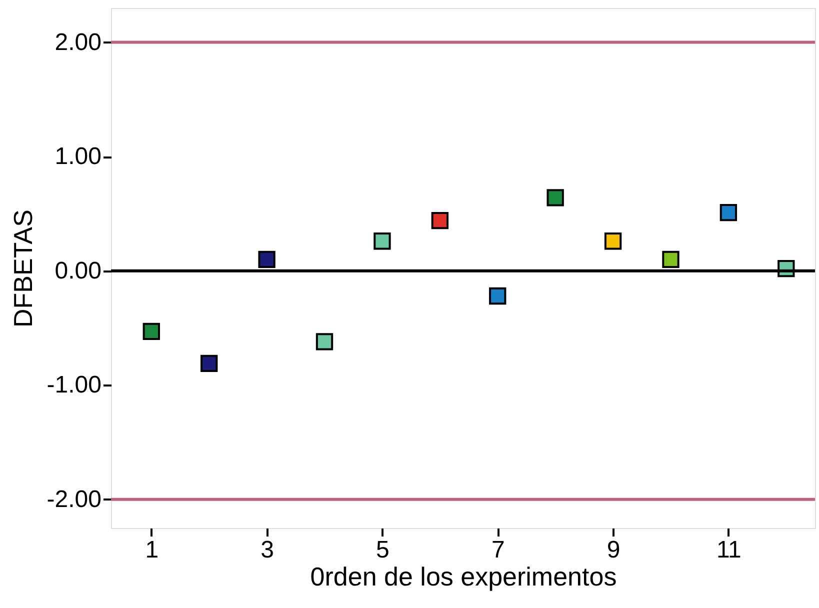 Image resolution: width=819 pixels, height=608 pixels. I want to click on y-tick-label: -1.00, so click(74, 385).